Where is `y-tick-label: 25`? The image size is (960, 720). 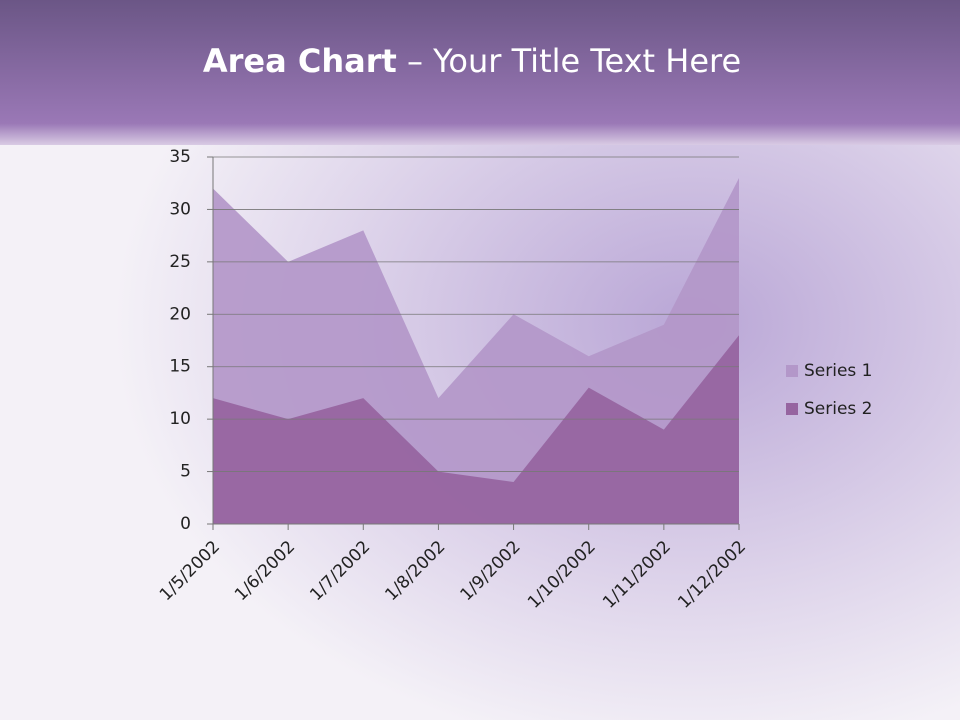
y-tick-label: 25 is located at coordinates (180, 262).